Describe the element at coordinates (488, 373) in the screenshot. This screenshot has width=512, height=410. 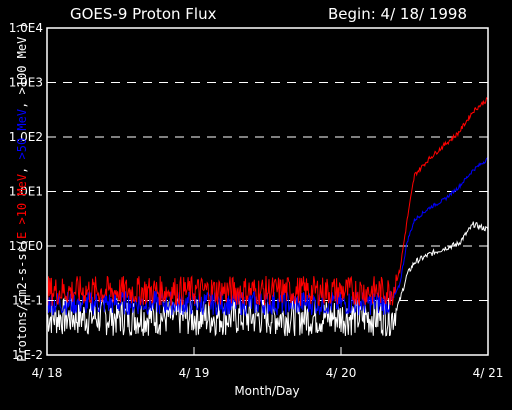
I see `x-tick-label: 4/ 21` at that location.